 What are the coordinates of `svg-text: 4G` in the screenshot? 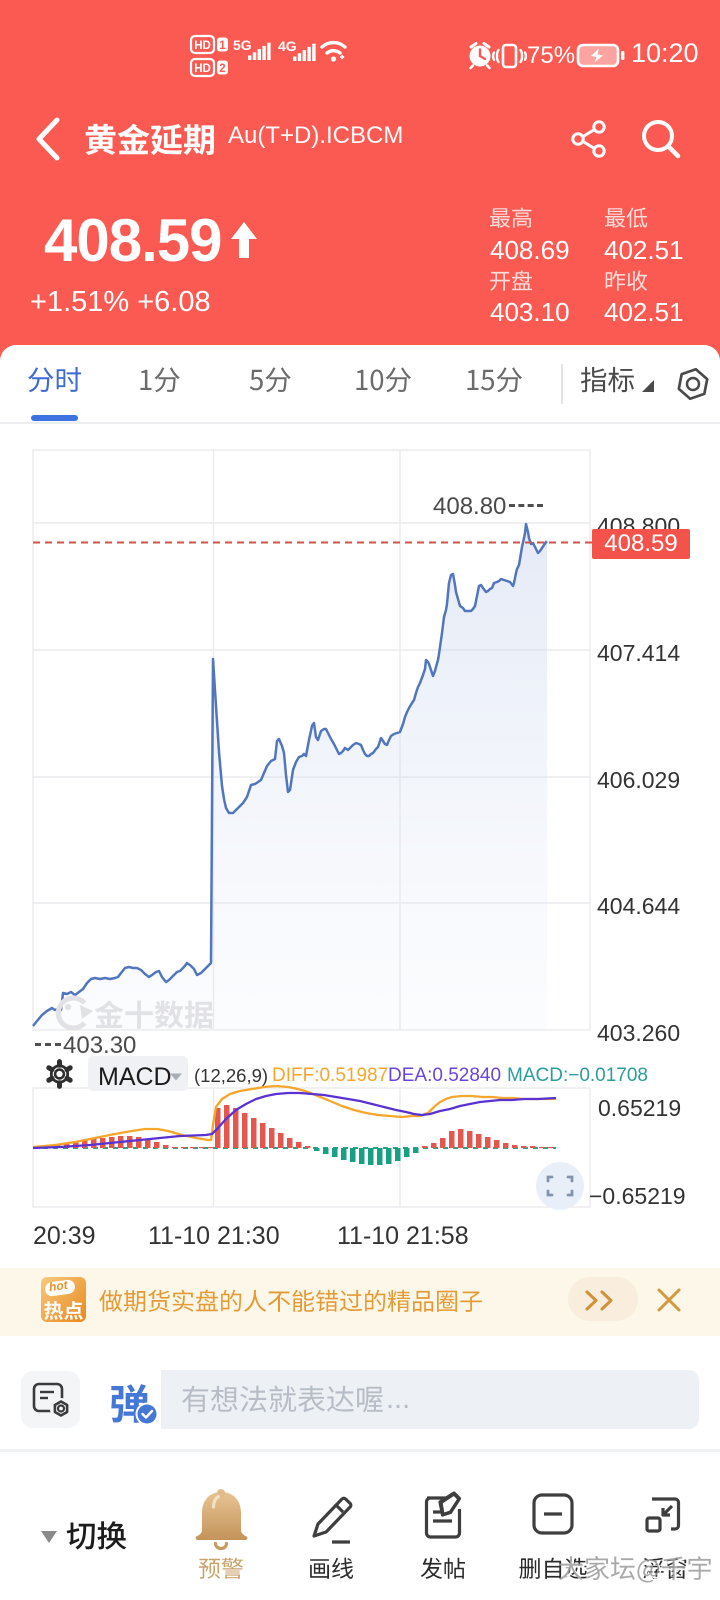 It's located at (287, 46).